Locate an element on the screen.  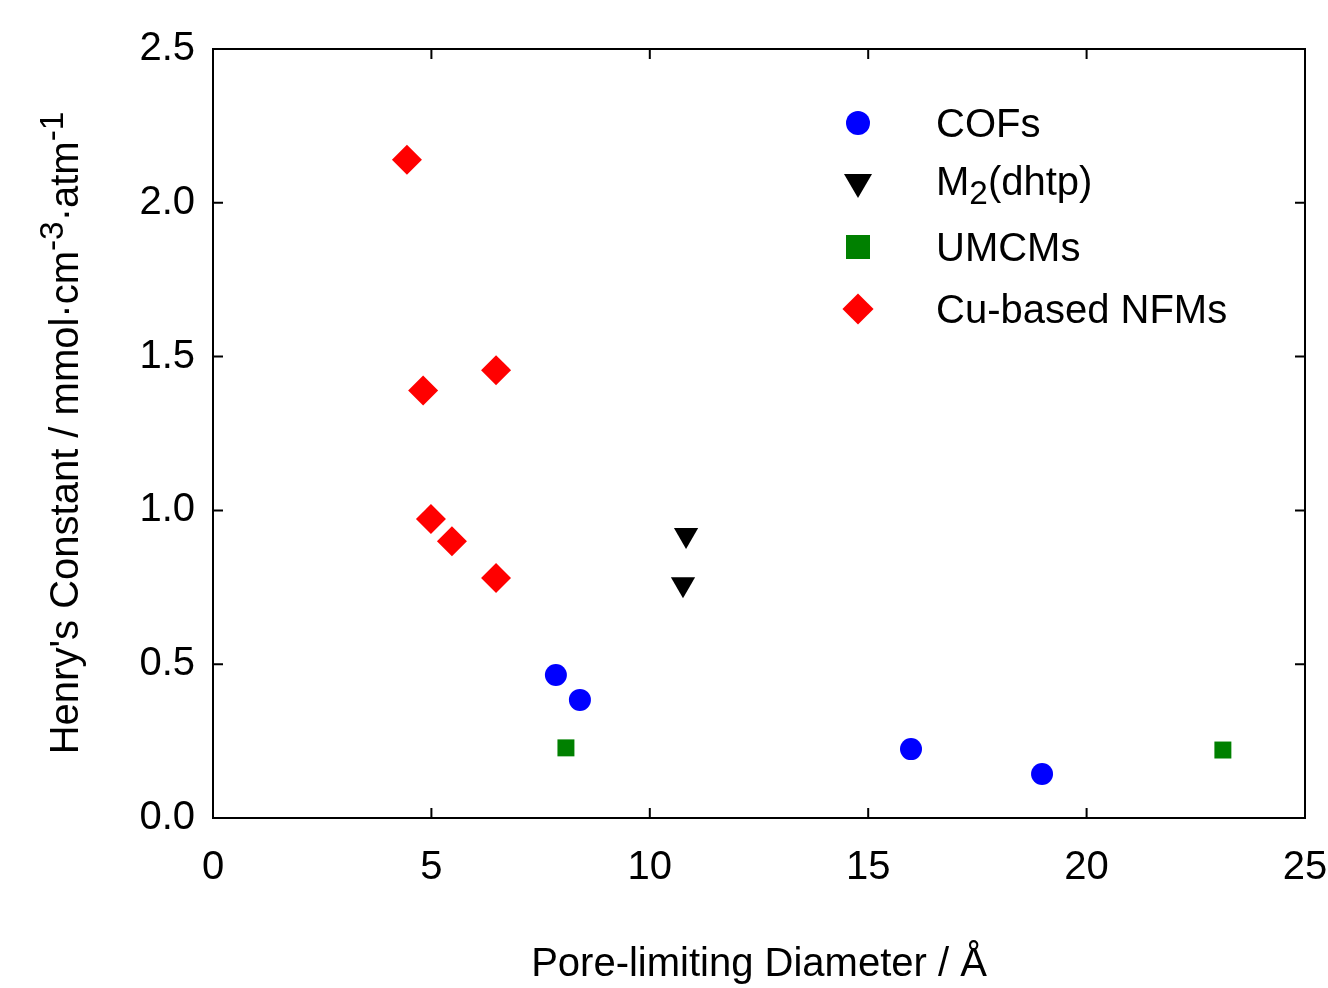
y-tick-label: 0.5 is located at coordinates (167, 661).